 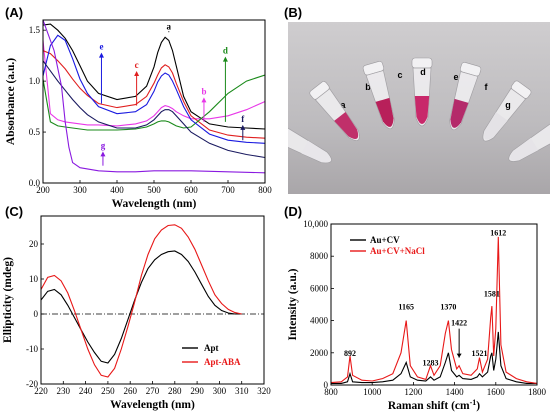 I want to click on y-tick-label: 2000, so click(x=319, y=353).